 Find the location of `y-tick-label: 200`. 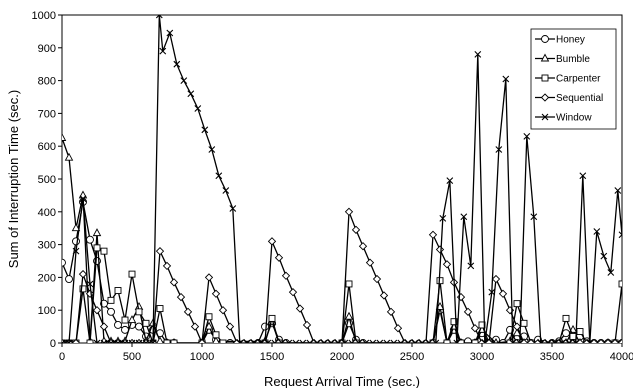

y-tick-label: 200 is located at coordinates (47, 278).